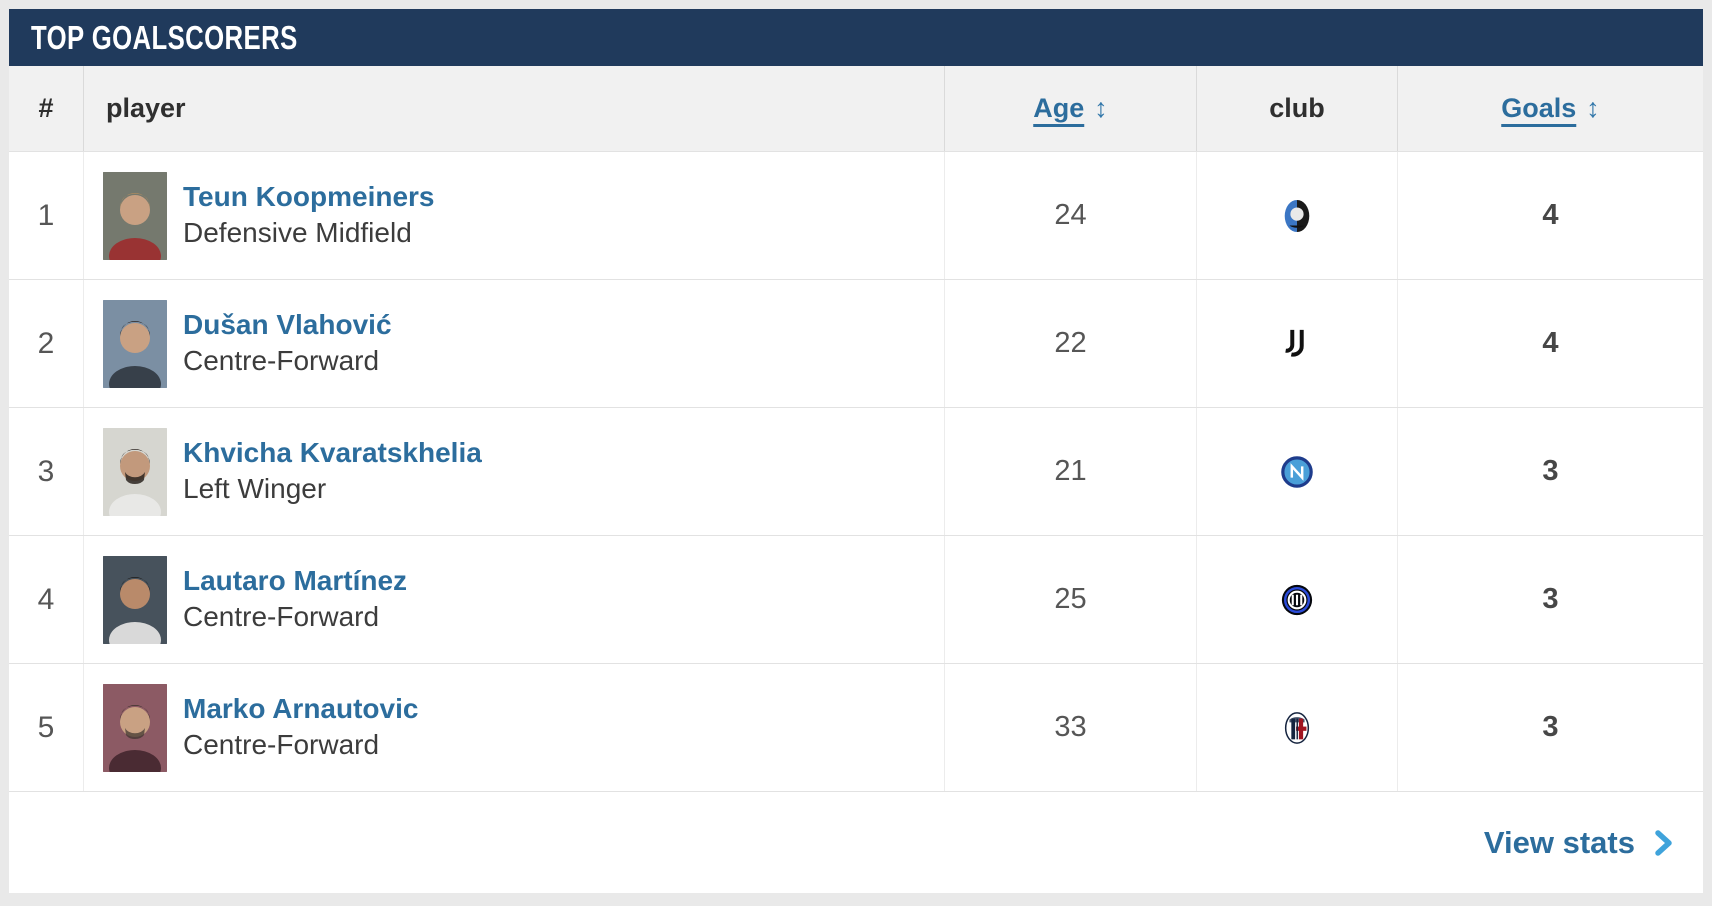  I want to click on rank-cell: 5, so click(46, 727).